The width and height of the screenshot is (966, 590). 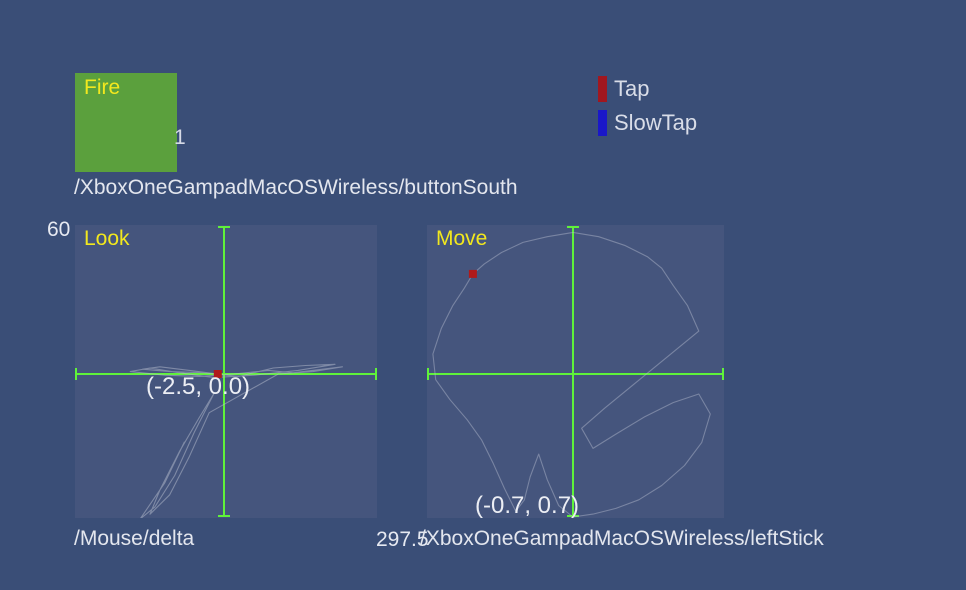 What do you see at coordinates (59, 229) in the screenshot?
I see `look-axis-max-label: 60` at bounding box center [59, 229].